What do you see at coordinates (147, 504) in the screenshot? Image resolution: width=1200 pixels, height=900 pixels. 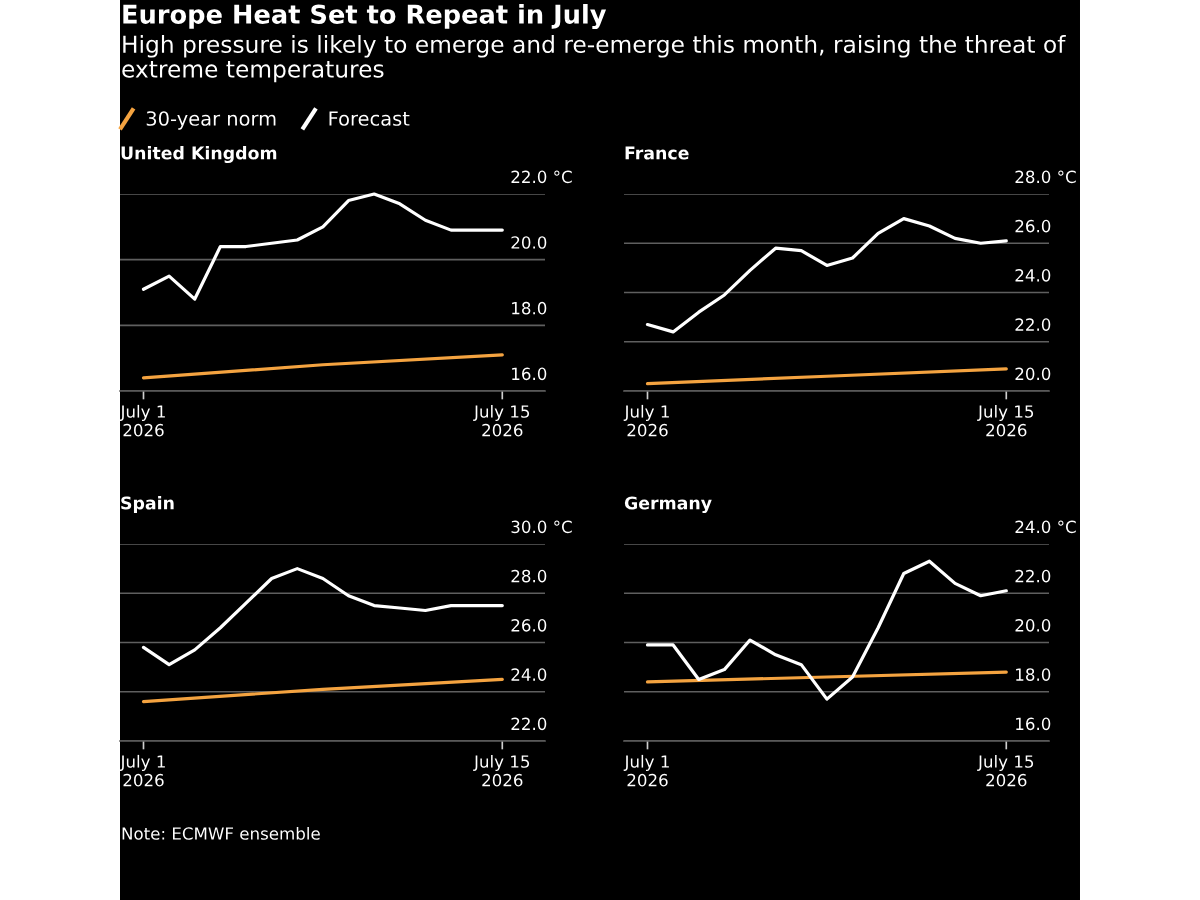 I see `chart-title: Spain` at bounding box center [147, 504].